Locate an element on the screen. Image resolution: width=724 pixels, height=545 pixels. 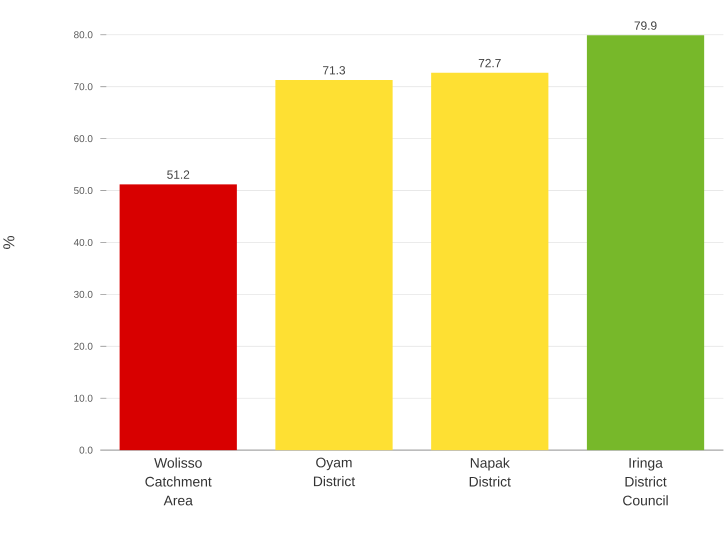
y-tick-label: 80.0 is located at coordinates (83, 35).